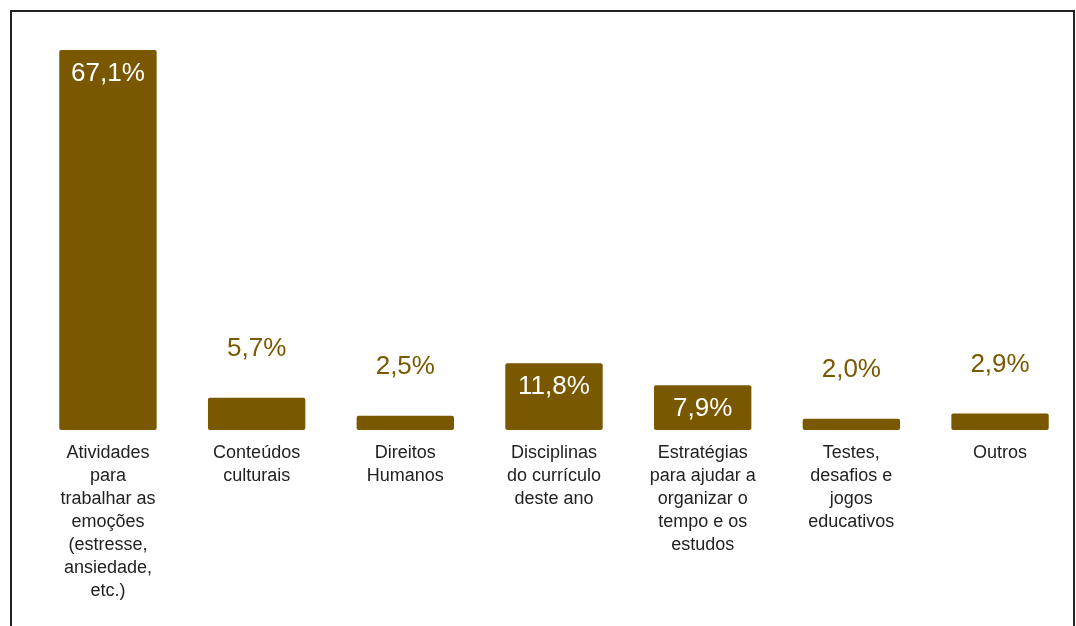 The image size is (1076, 626). What do you see at coordinates (1000, 362) in the screenshot?
I see `data-label: 2,9%` at bounding box center [1000, 362].